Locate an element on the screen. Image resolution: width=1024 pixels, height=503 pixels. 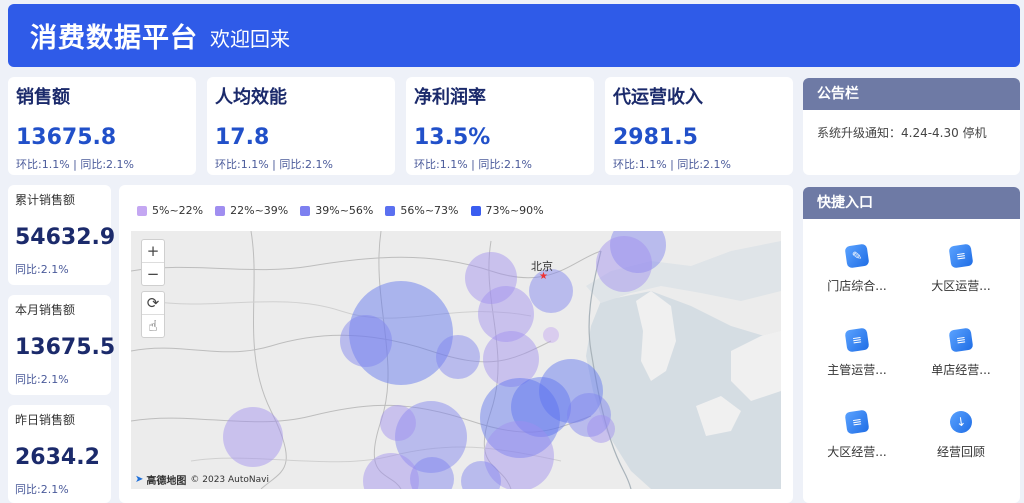
legend-item: 22%~39% is located at coordinates (251, 210).